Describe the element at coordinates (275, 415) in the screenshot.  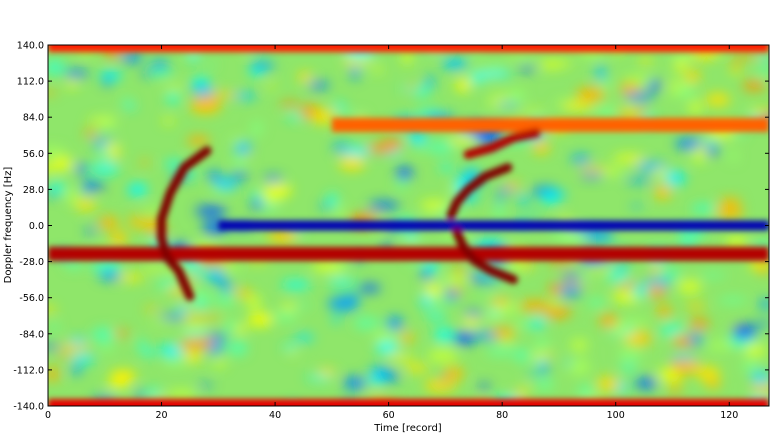
I see `x-tick-label: 40` at that location.